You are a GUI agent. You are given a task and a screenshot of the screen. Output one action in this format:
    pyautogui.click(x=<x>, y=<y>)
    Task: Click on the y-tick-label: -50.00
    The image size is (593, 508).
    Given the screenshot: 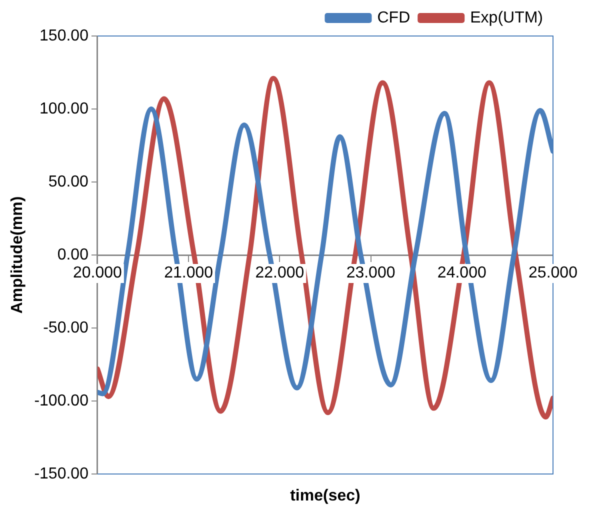 What is the action you would take?
    pyautogui.click(x=66, y=327)
    